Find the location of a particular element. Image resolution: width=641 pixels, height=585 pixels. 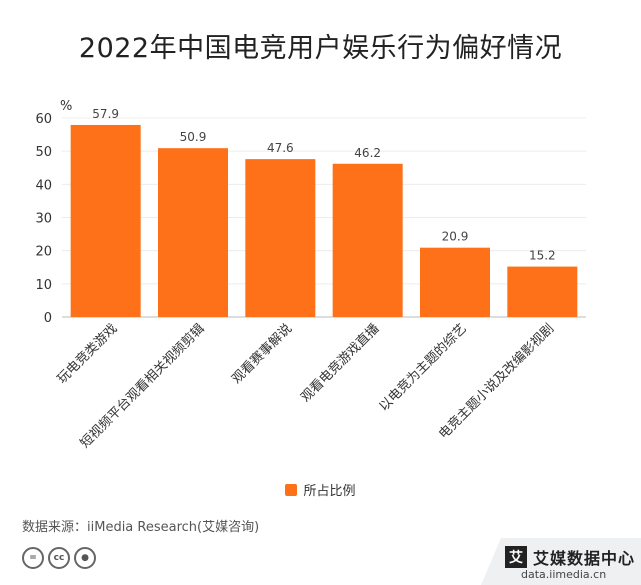

y-tick-label: 60 is located at coordinates (43, 119).